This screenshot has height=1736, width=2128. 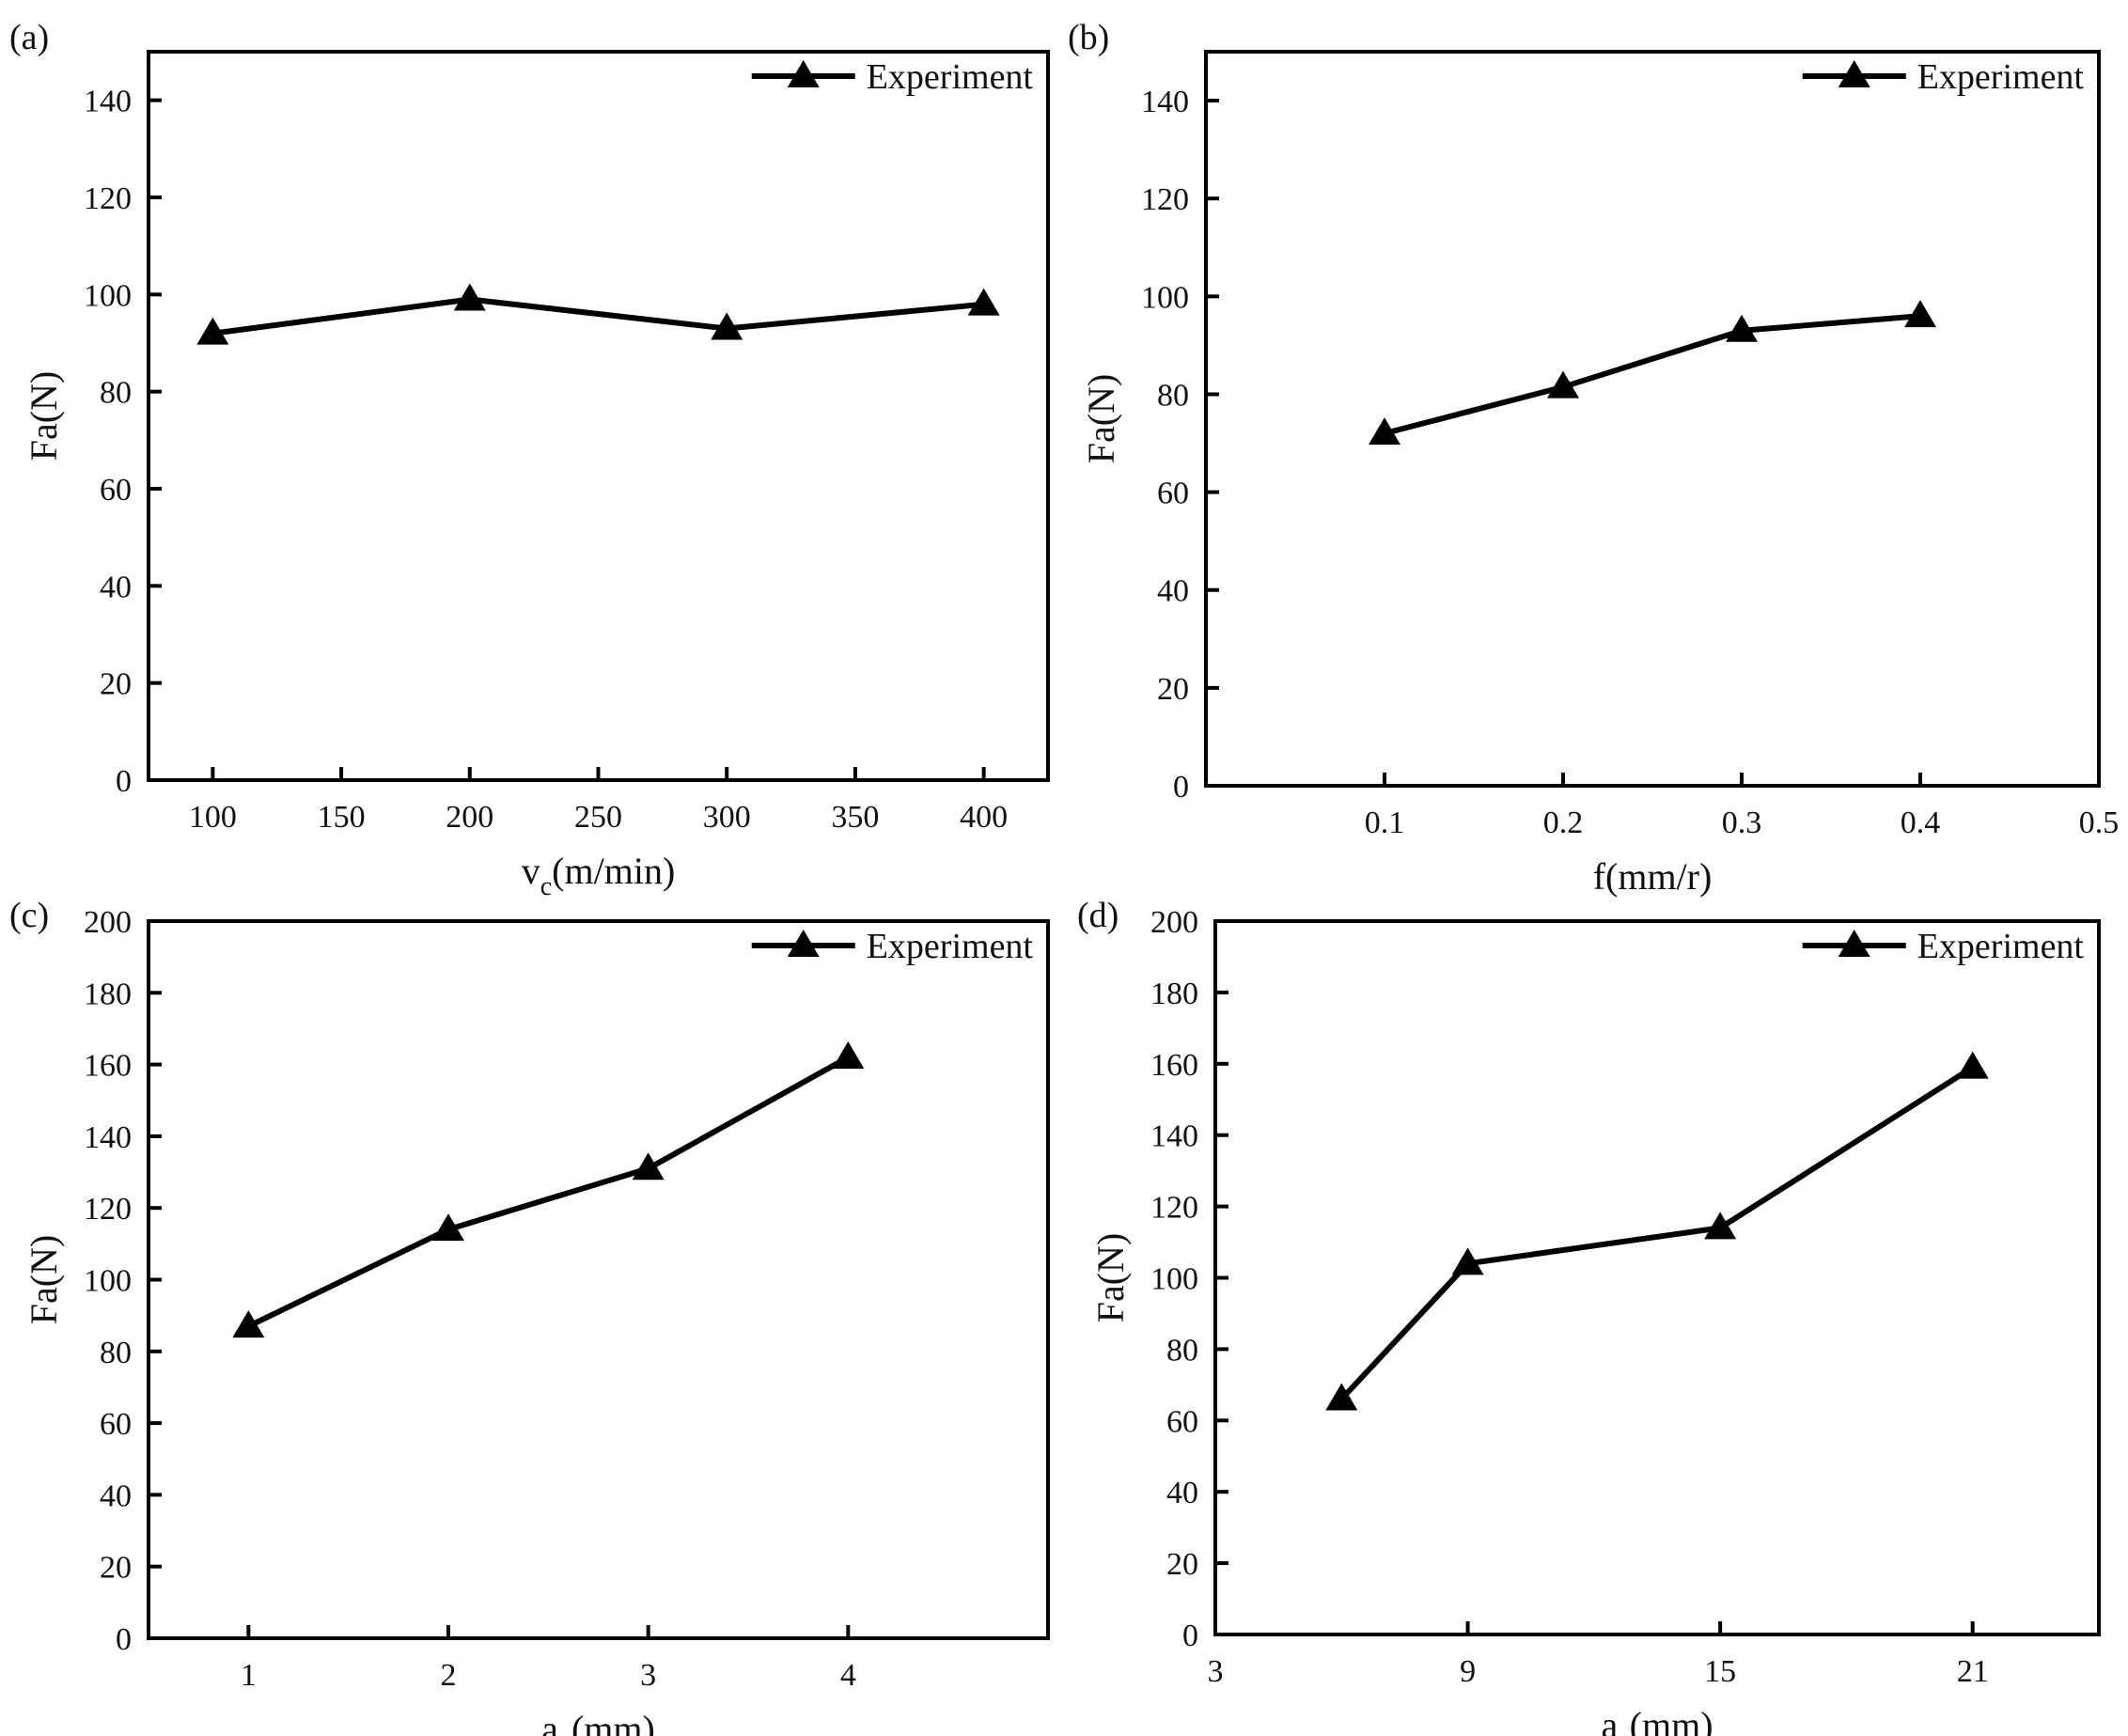 I want to click on x-axis-title-subscript: p, so click(x=564, y=1733).